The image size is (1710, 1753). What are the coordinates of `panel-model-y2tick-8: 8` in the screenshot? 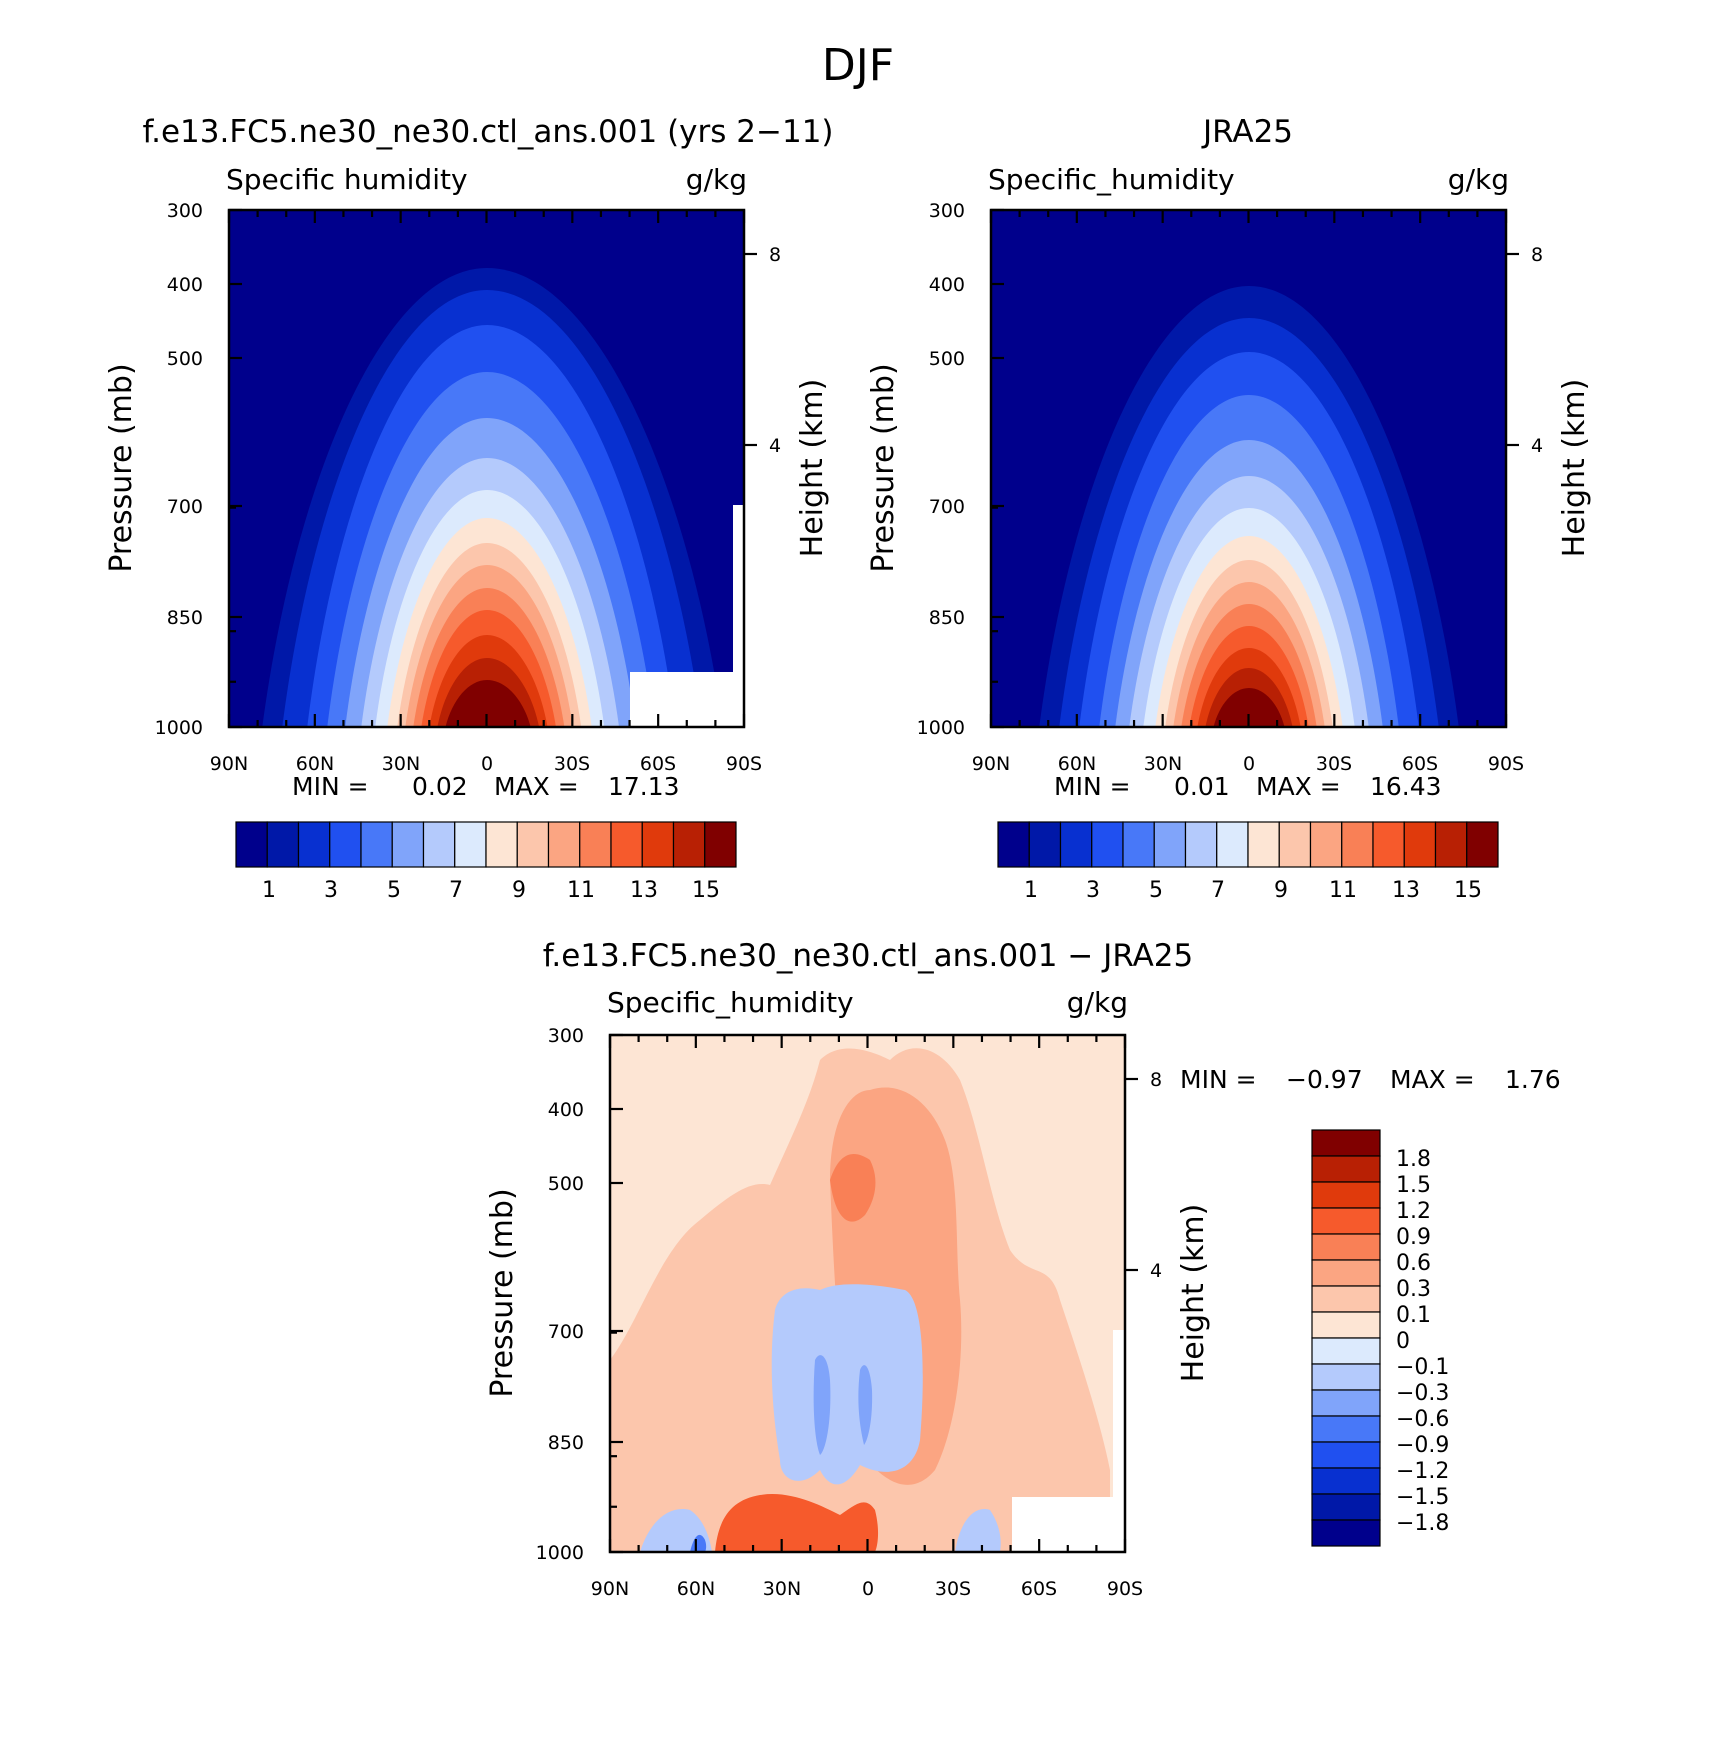 It's located at (775, 255).